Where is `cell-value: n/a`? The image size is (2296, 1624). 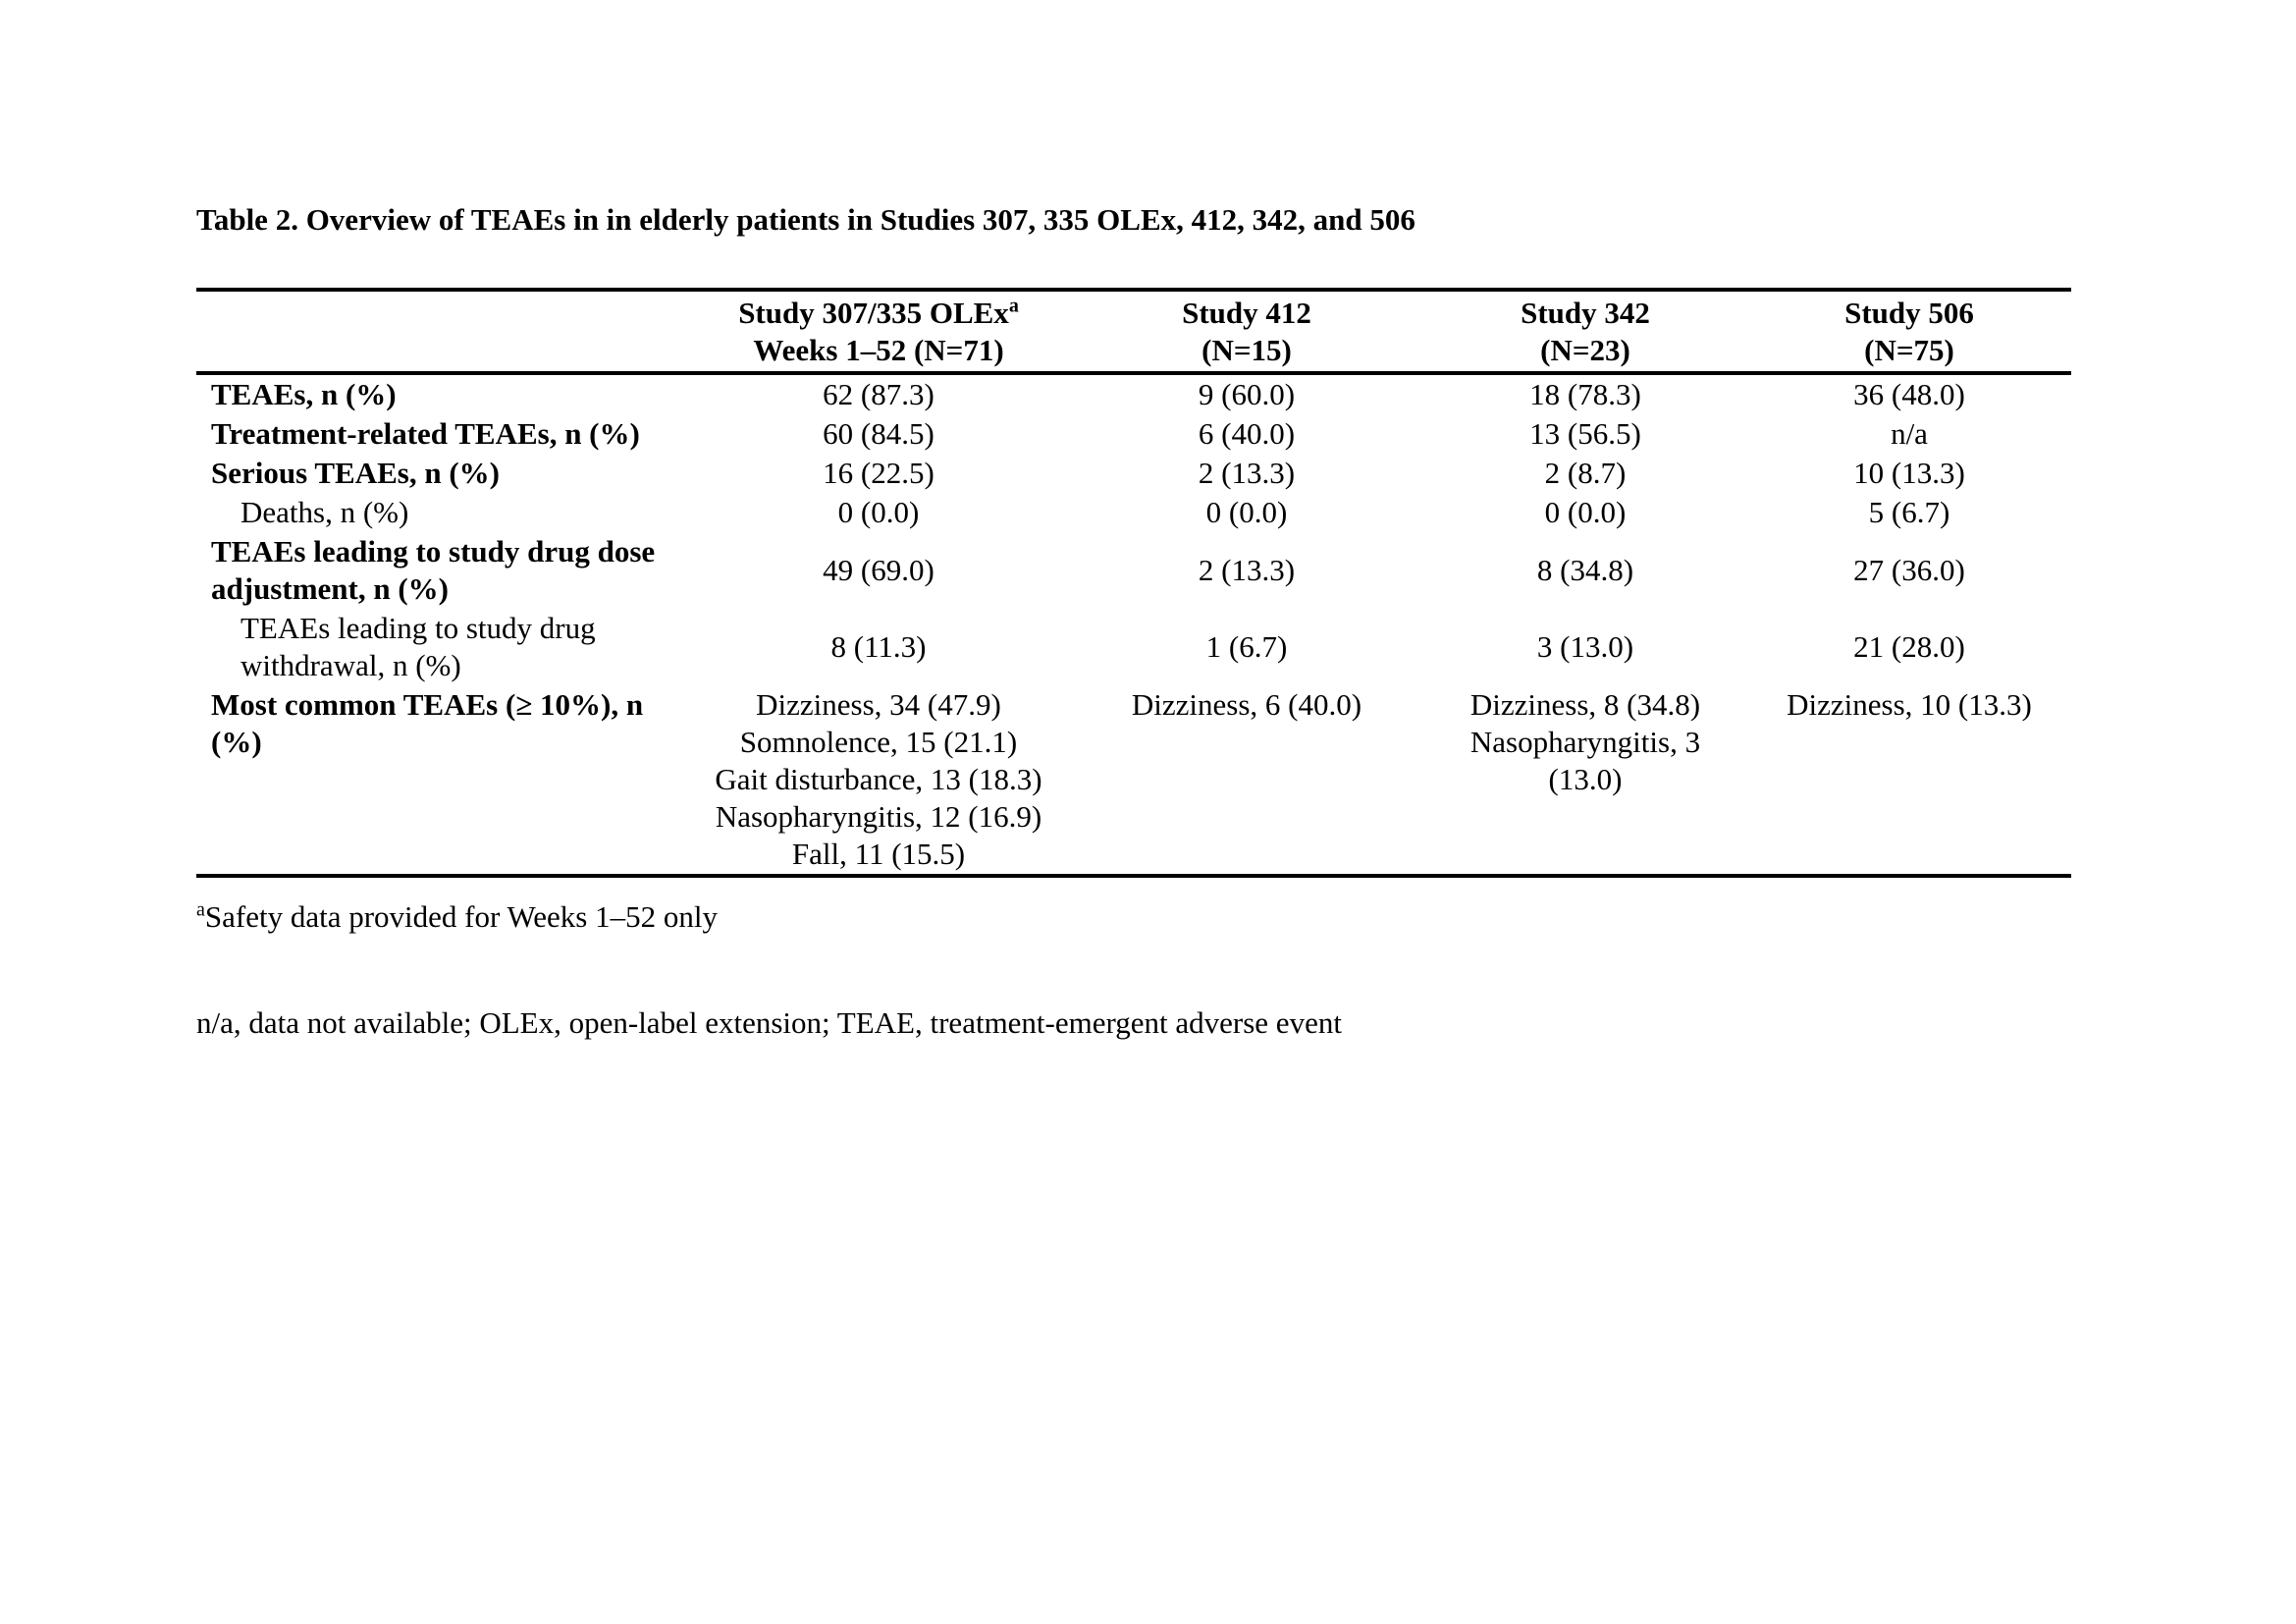
cell-value: n/a is located at coordinates (1909, 433).